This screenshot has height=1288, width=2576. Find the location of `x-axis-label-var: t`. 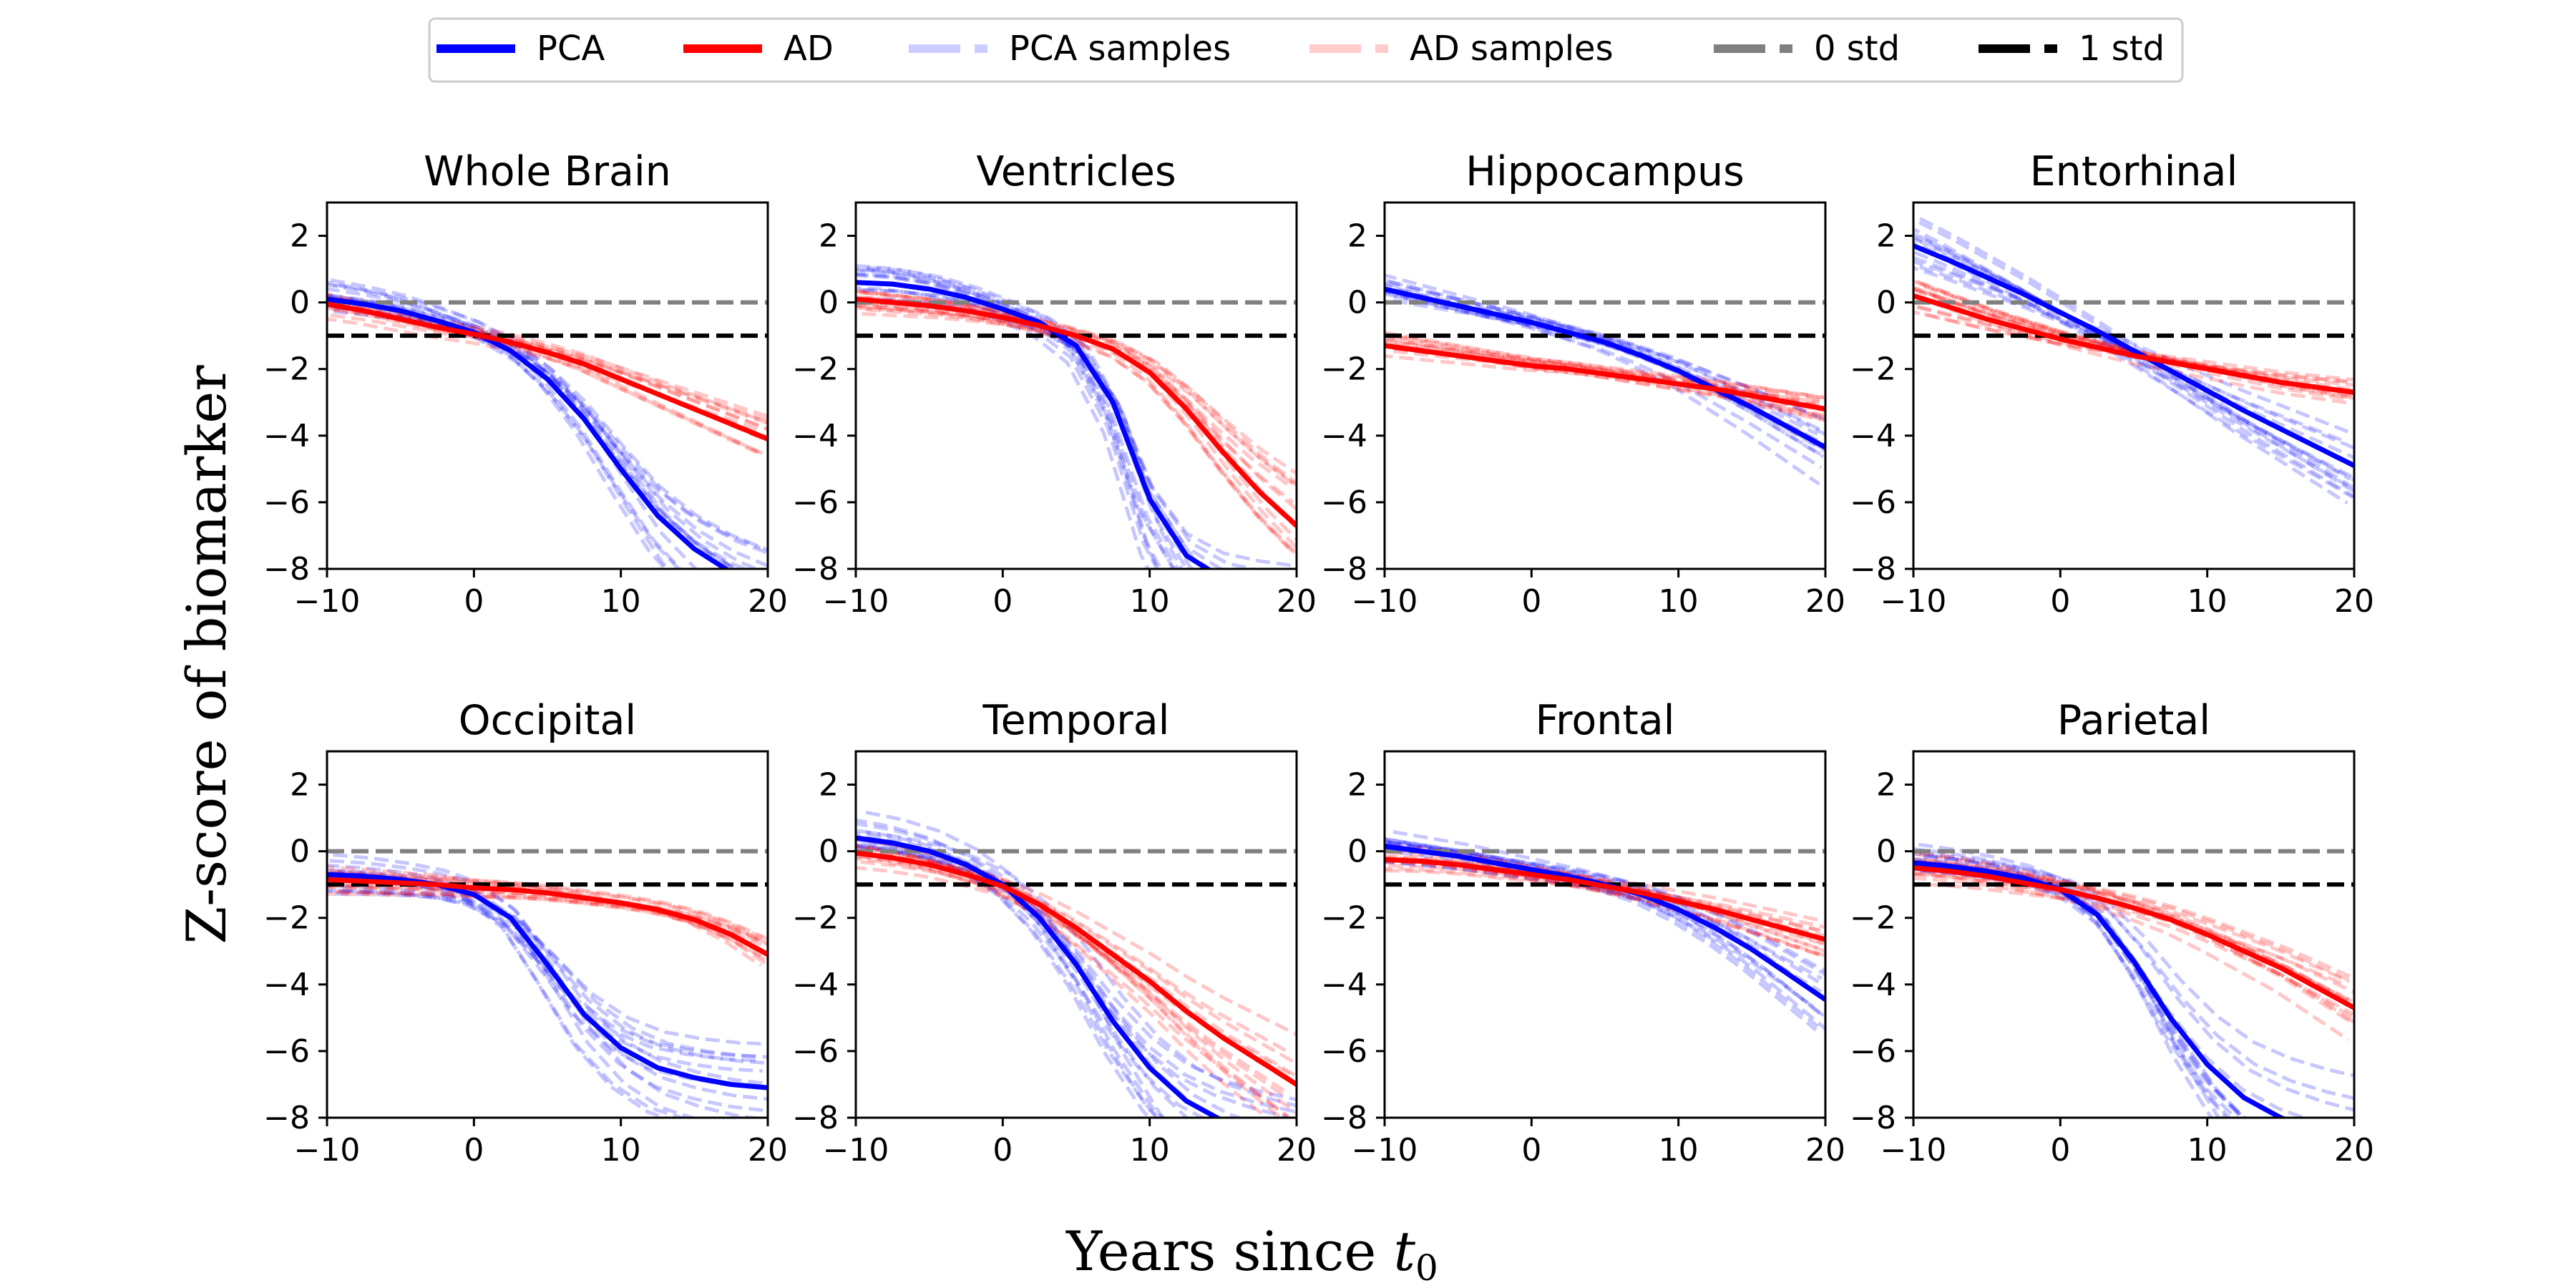

x-axis-label-var: t is located at coordinates (1404, 1251).